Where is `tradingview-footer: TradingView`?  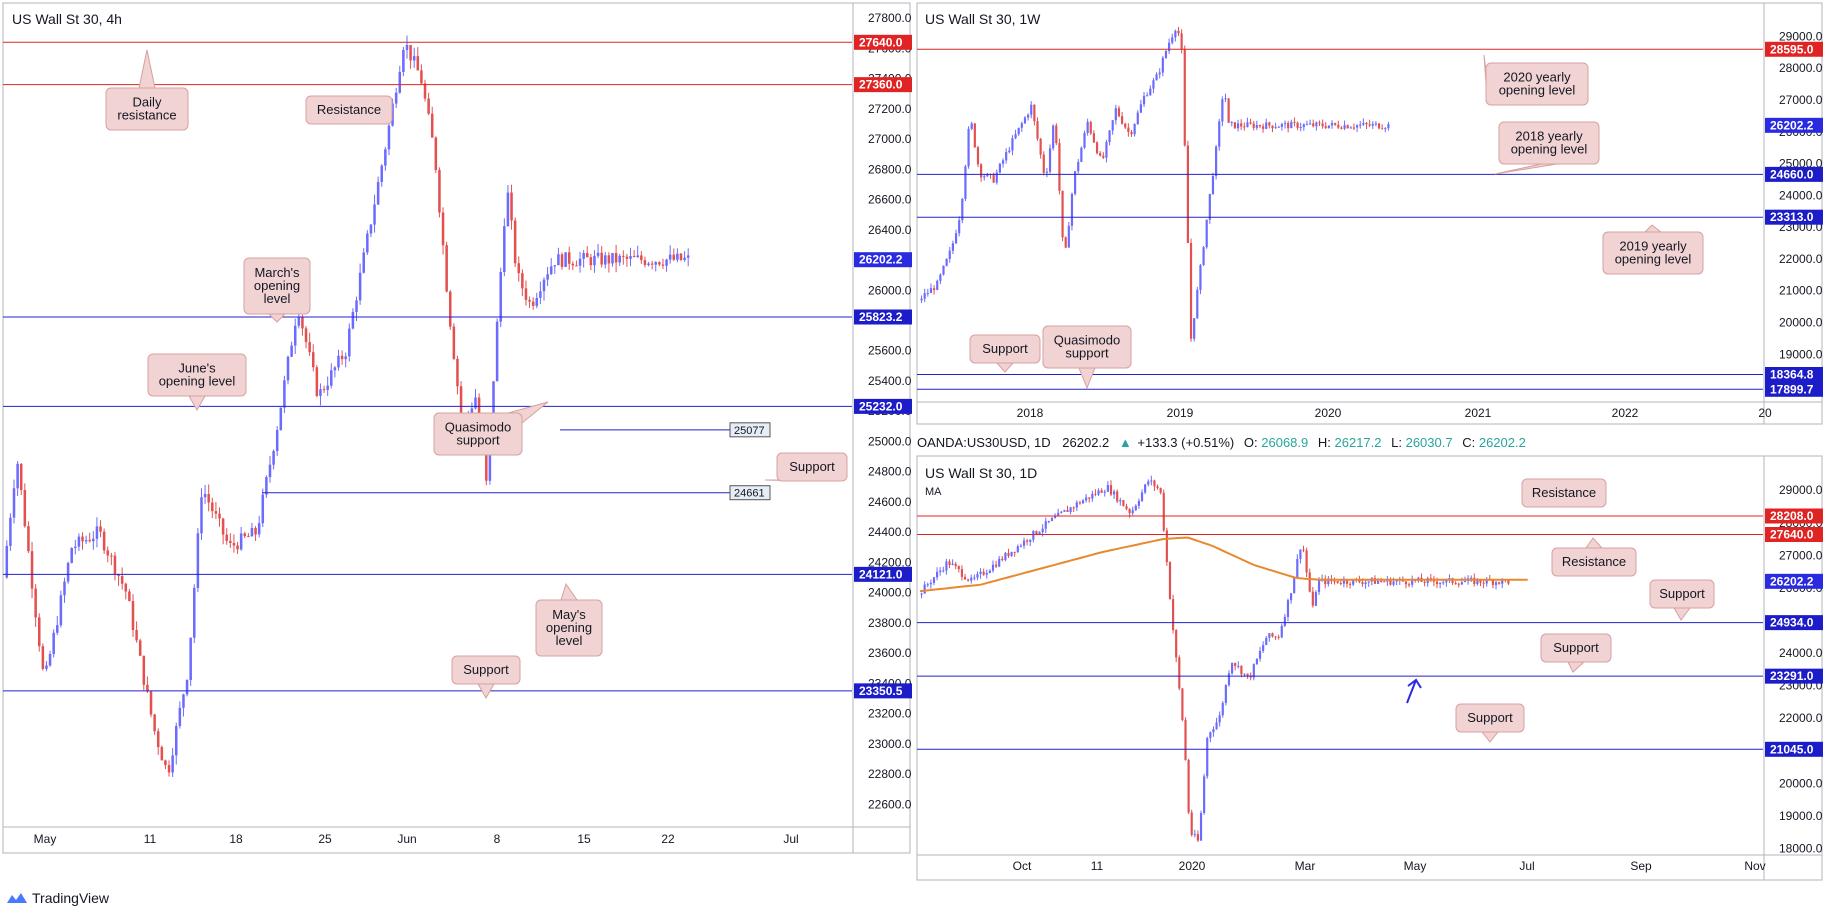 tradingview-footer: TradingView is located at coordinates (57, 898).